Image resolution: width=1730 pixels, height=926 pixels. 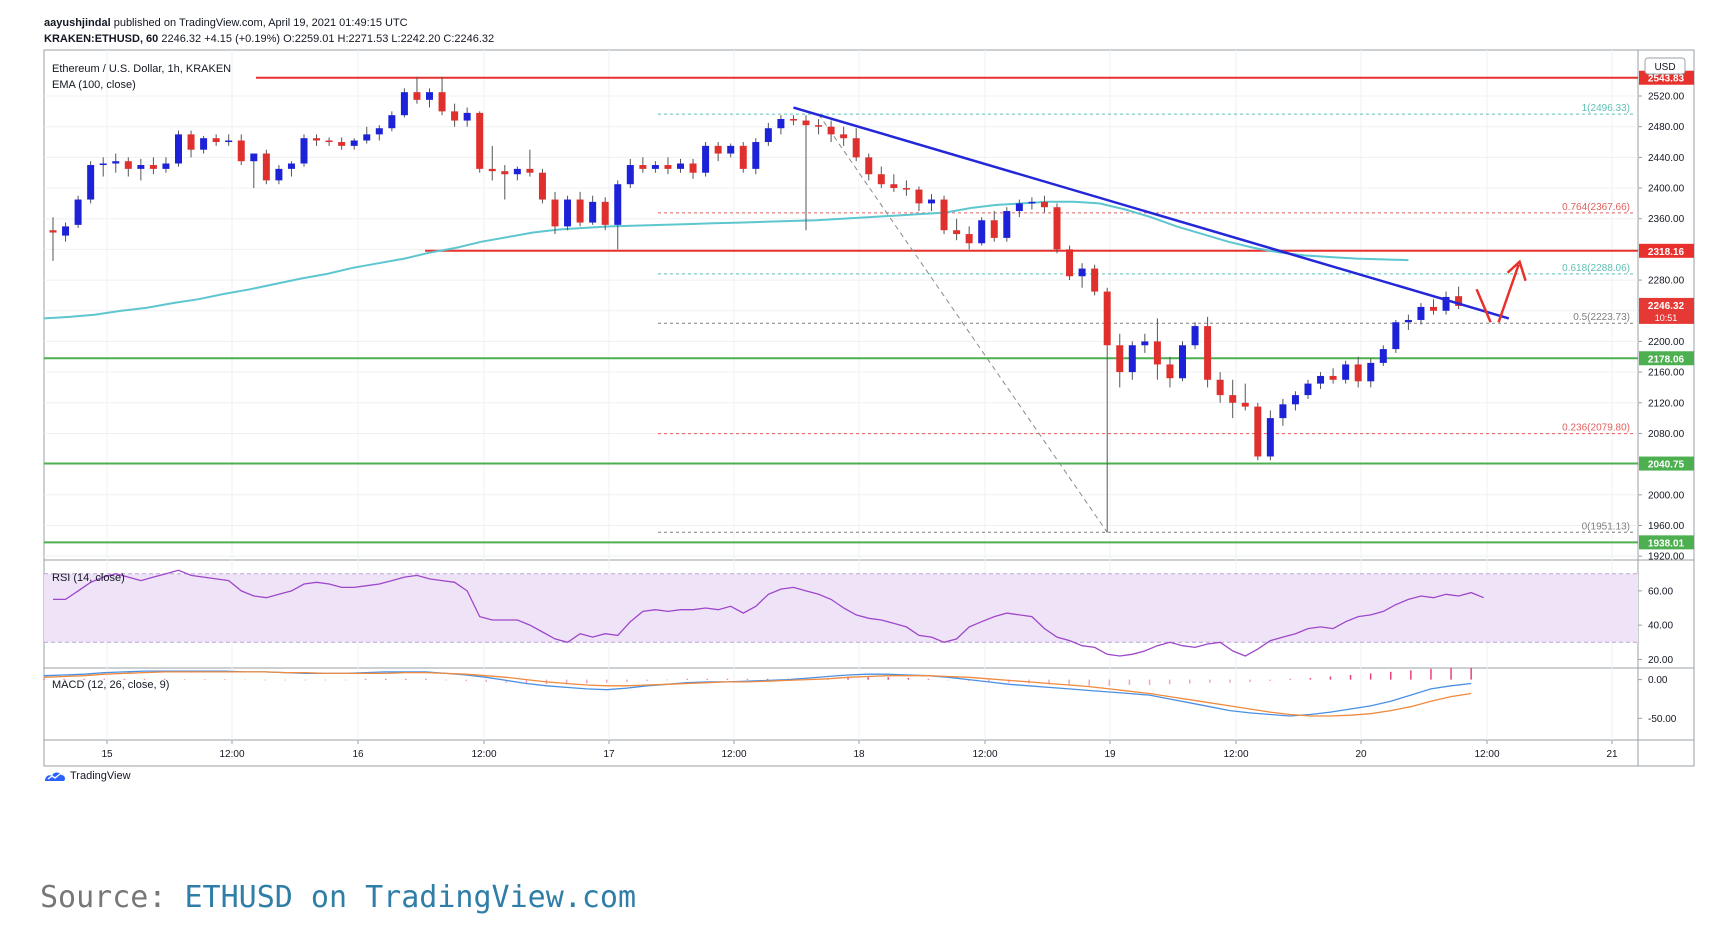 What do you see at coordinates (1601, 317) in the screenshot?
I see `fib-level-label: 0.5(2223.73)` at bounding box center [1601, 317].